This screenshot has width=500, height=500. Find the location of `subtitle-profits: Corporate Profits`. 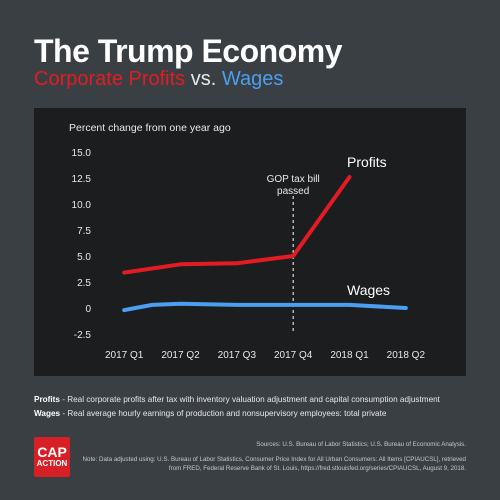

subtitle-profits: Corporate Profits is located at coordinates (110, 79).